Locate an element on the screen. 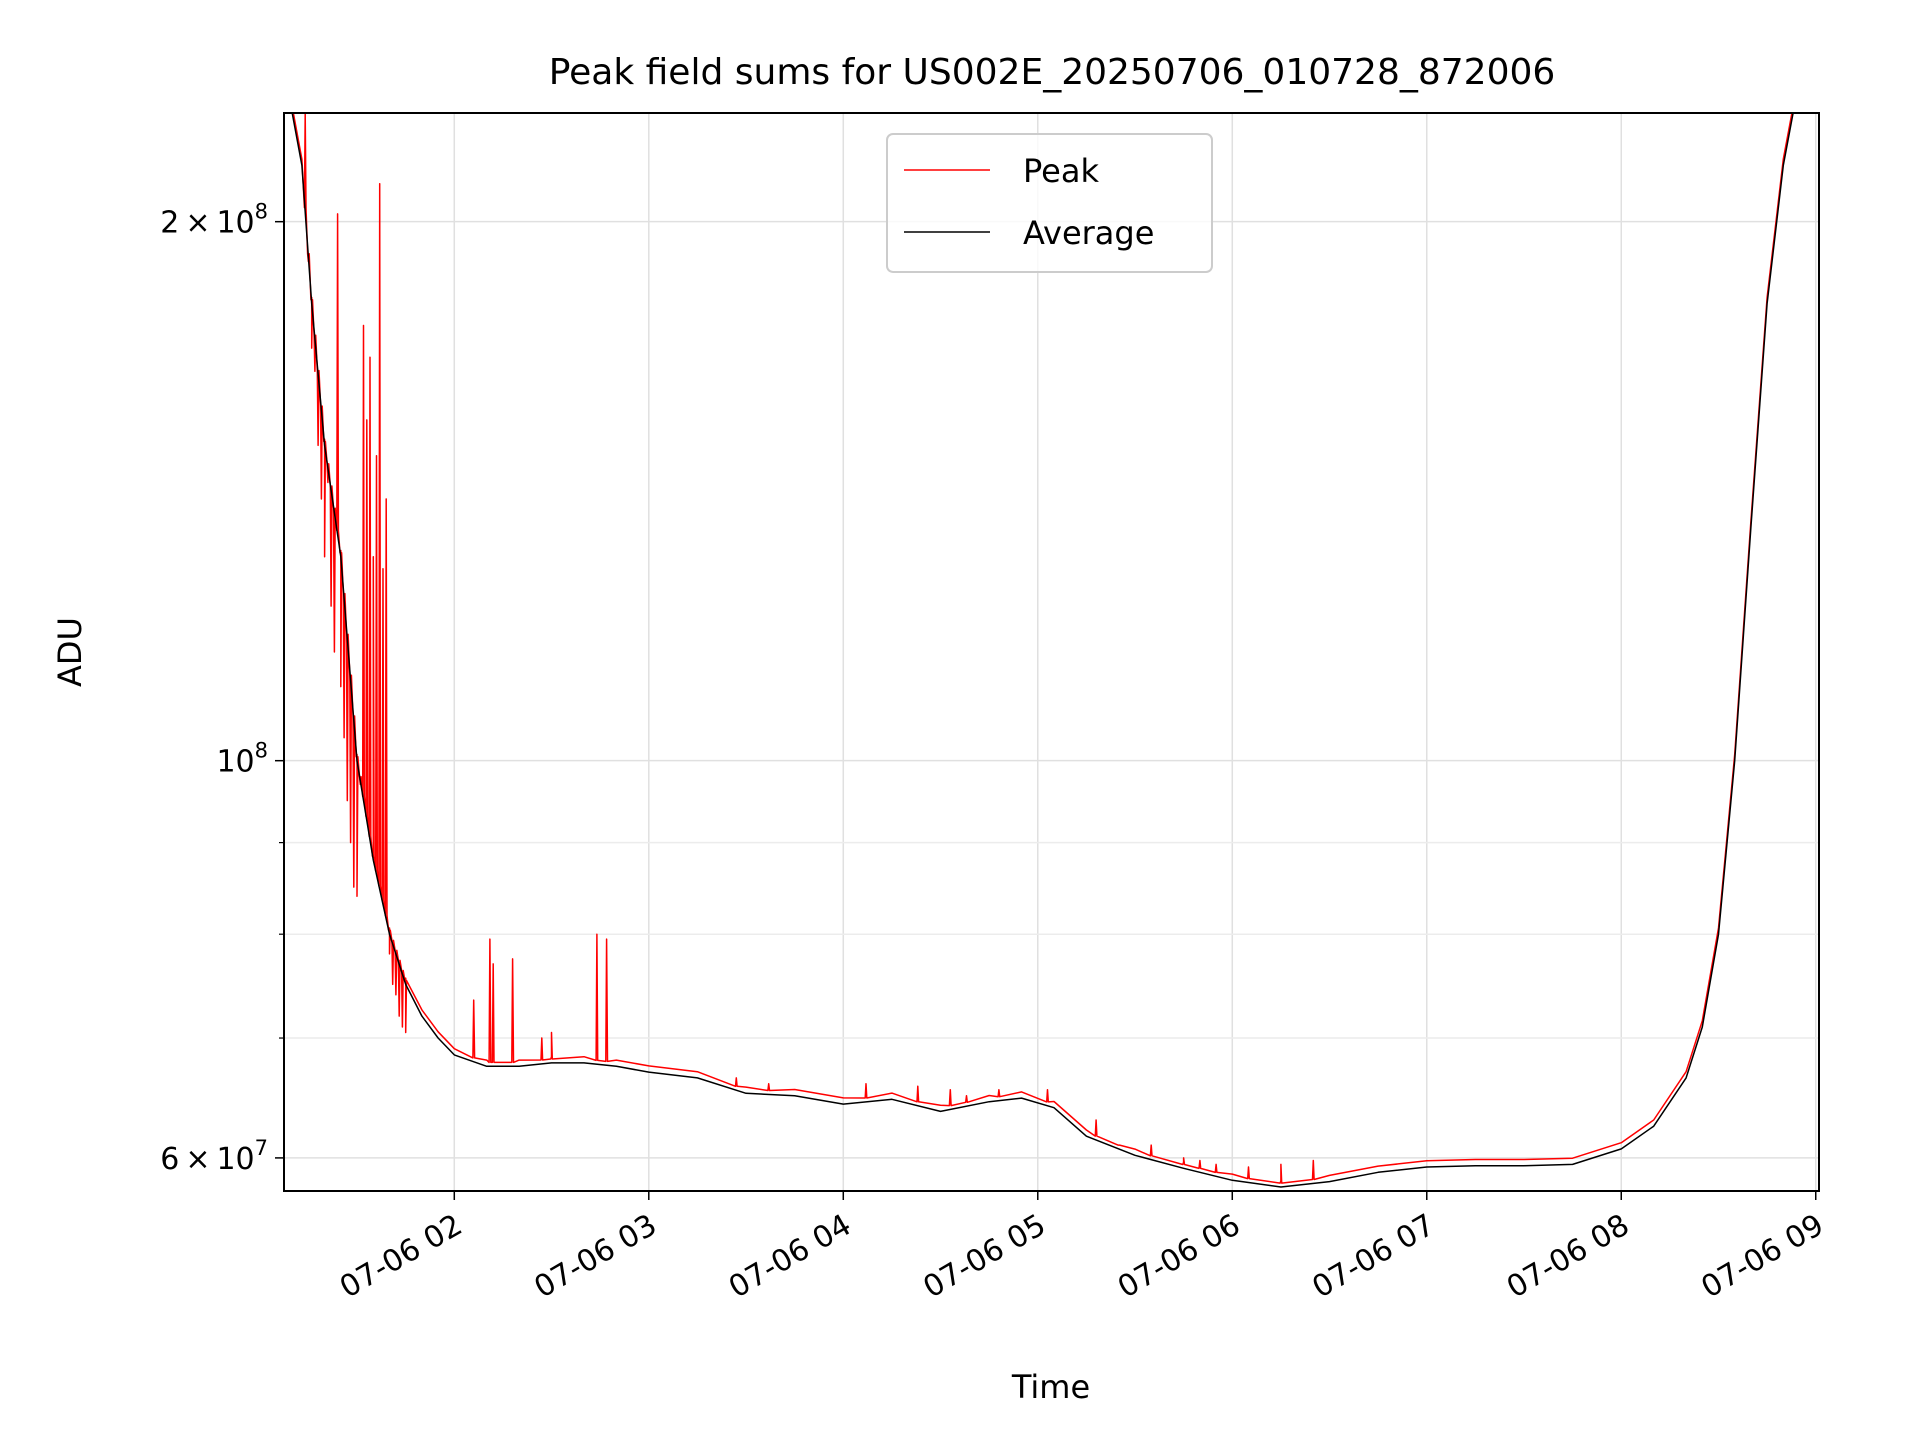 The image size is (1920, 1440). y-axis-label: ADU is located at coordinates (70, 652).